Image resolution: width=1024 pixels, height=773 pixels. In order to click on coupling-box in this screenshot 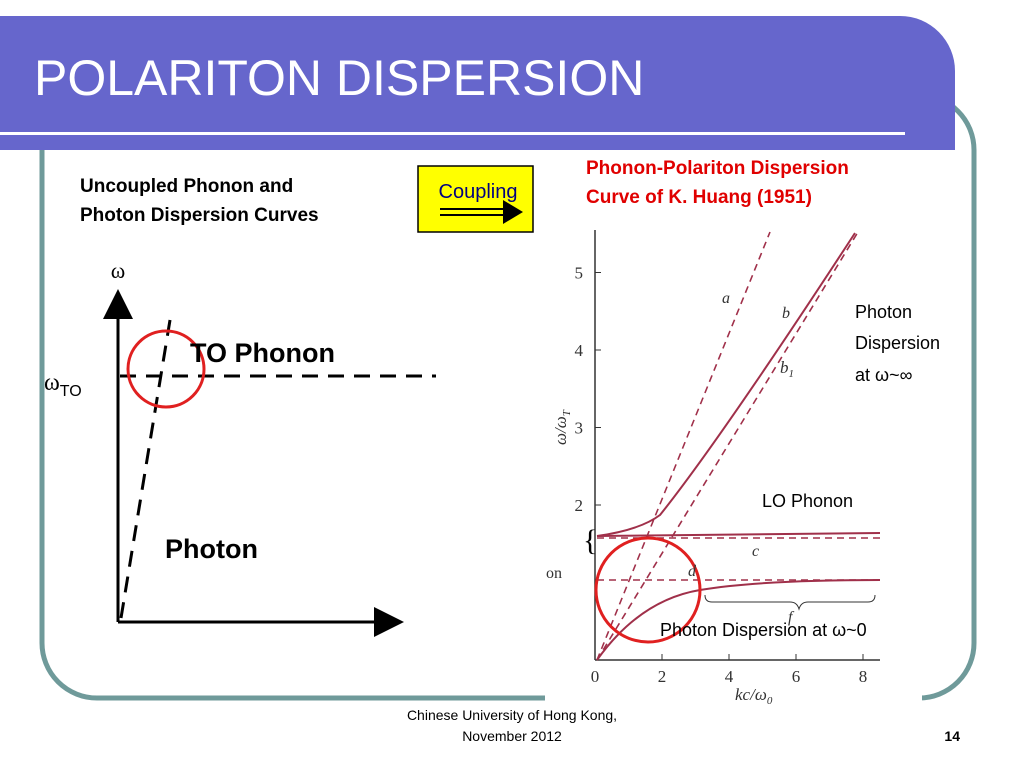, I will do `click(475, 199)`.